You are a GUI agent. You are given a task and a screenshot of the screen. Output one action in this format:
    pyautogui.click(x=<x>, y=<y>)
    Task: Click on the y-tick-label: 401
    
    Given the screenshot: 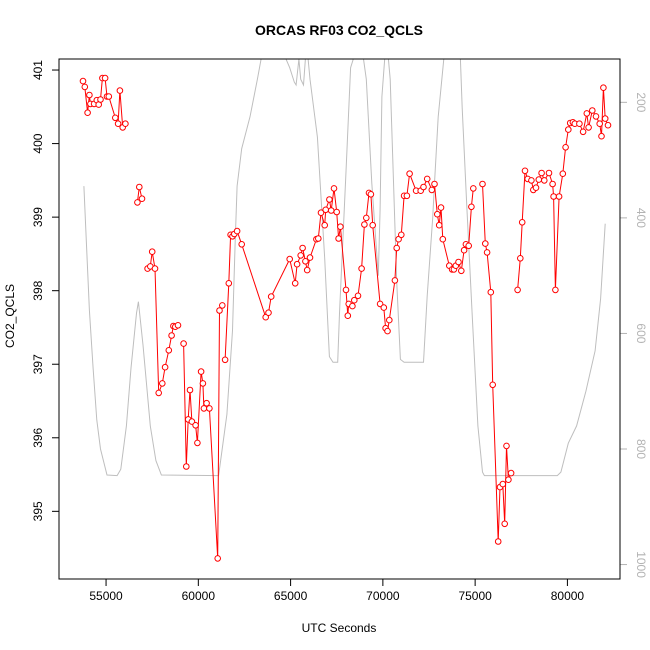 What is the action you would take?
    pyautogui.click(x=38, y=70)
    